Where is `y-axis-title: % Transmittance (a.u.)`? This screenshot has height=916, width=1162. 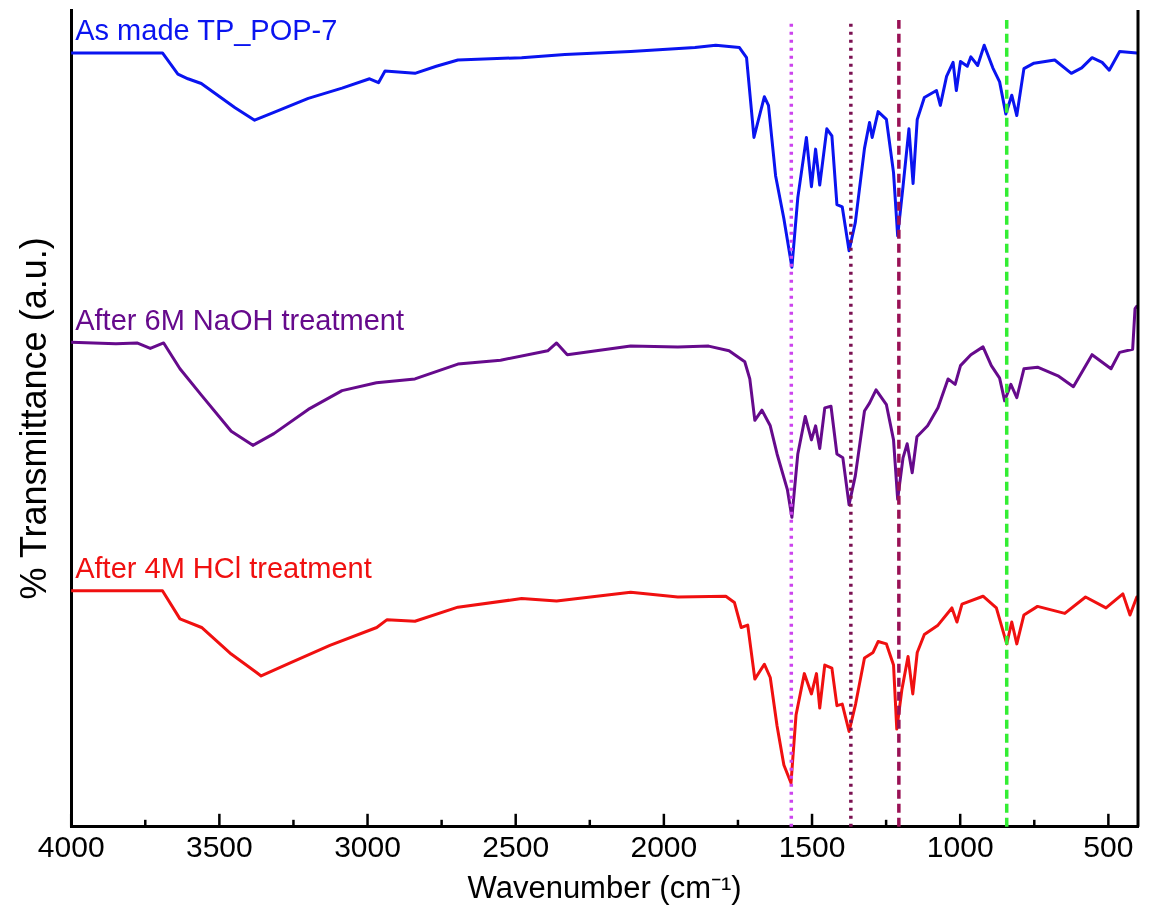
y-axis-title: % Transmittance (a.u.) is located at coordinates (33, 418).